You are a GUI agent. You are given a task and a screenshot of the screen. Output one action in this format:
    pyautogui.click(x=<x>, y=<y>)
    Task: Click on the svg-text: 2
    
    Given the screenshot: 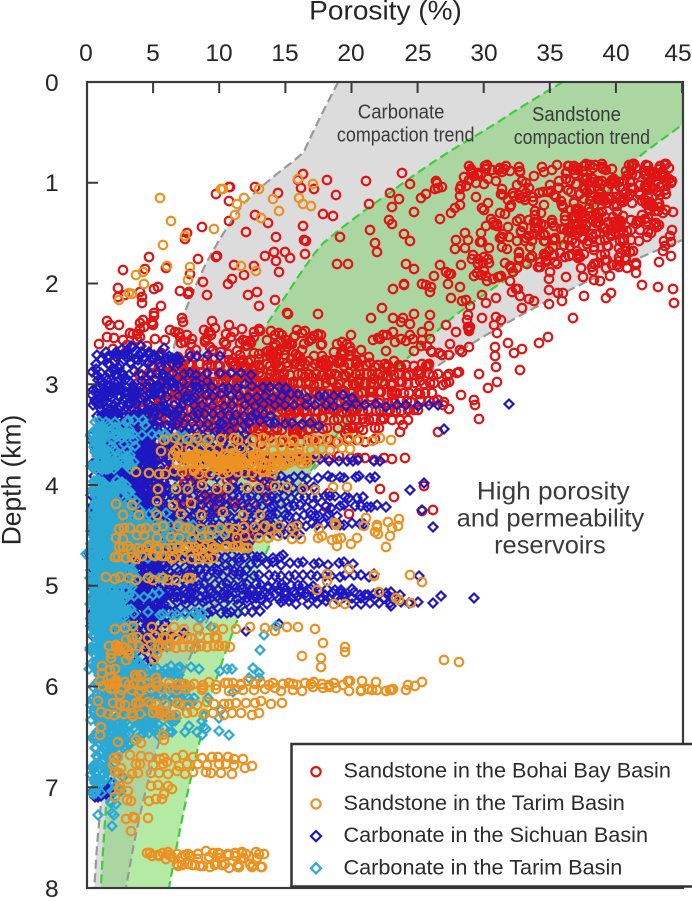 What is the action you would take?
    pyautogui.click(x=52, y=284)
    